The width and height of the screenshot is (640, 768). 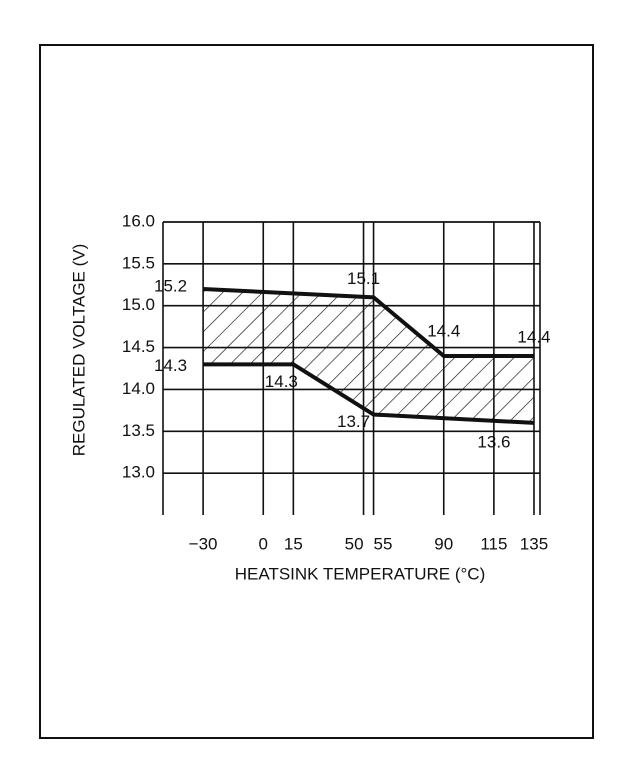 I want to click on x-tick-label: 90, so click(x=443, y=543).